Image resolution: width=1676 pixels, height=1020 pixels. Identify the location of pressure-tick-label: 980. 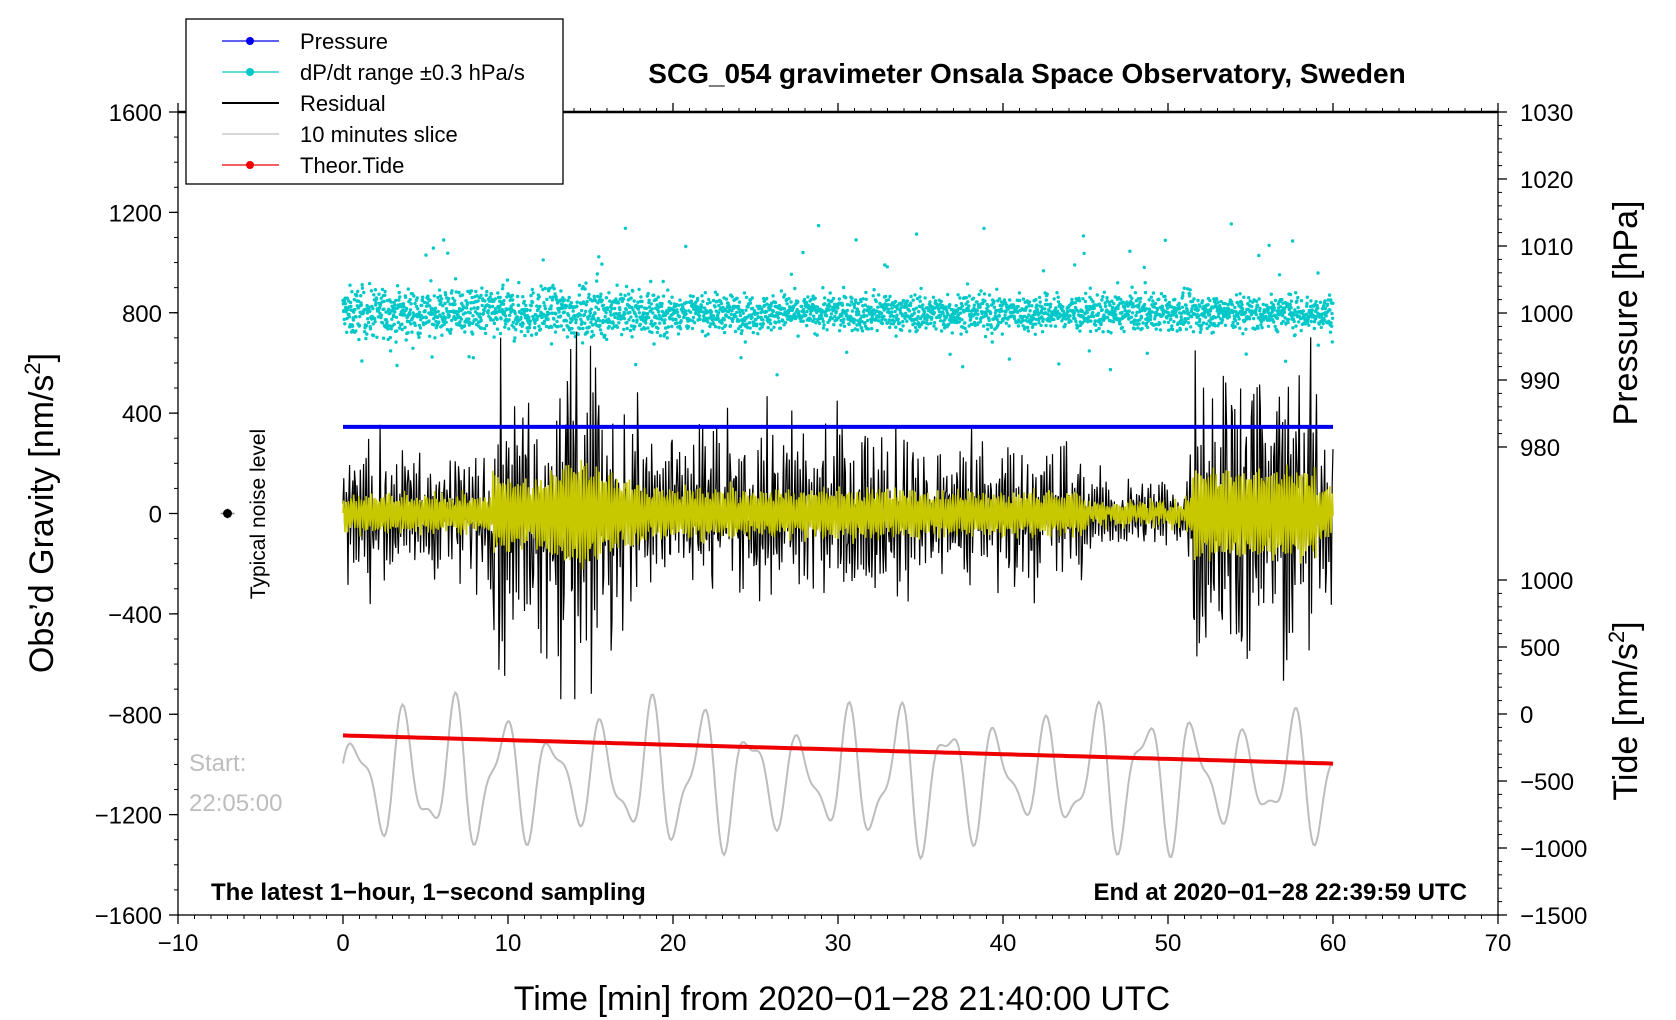
(1540, 448).